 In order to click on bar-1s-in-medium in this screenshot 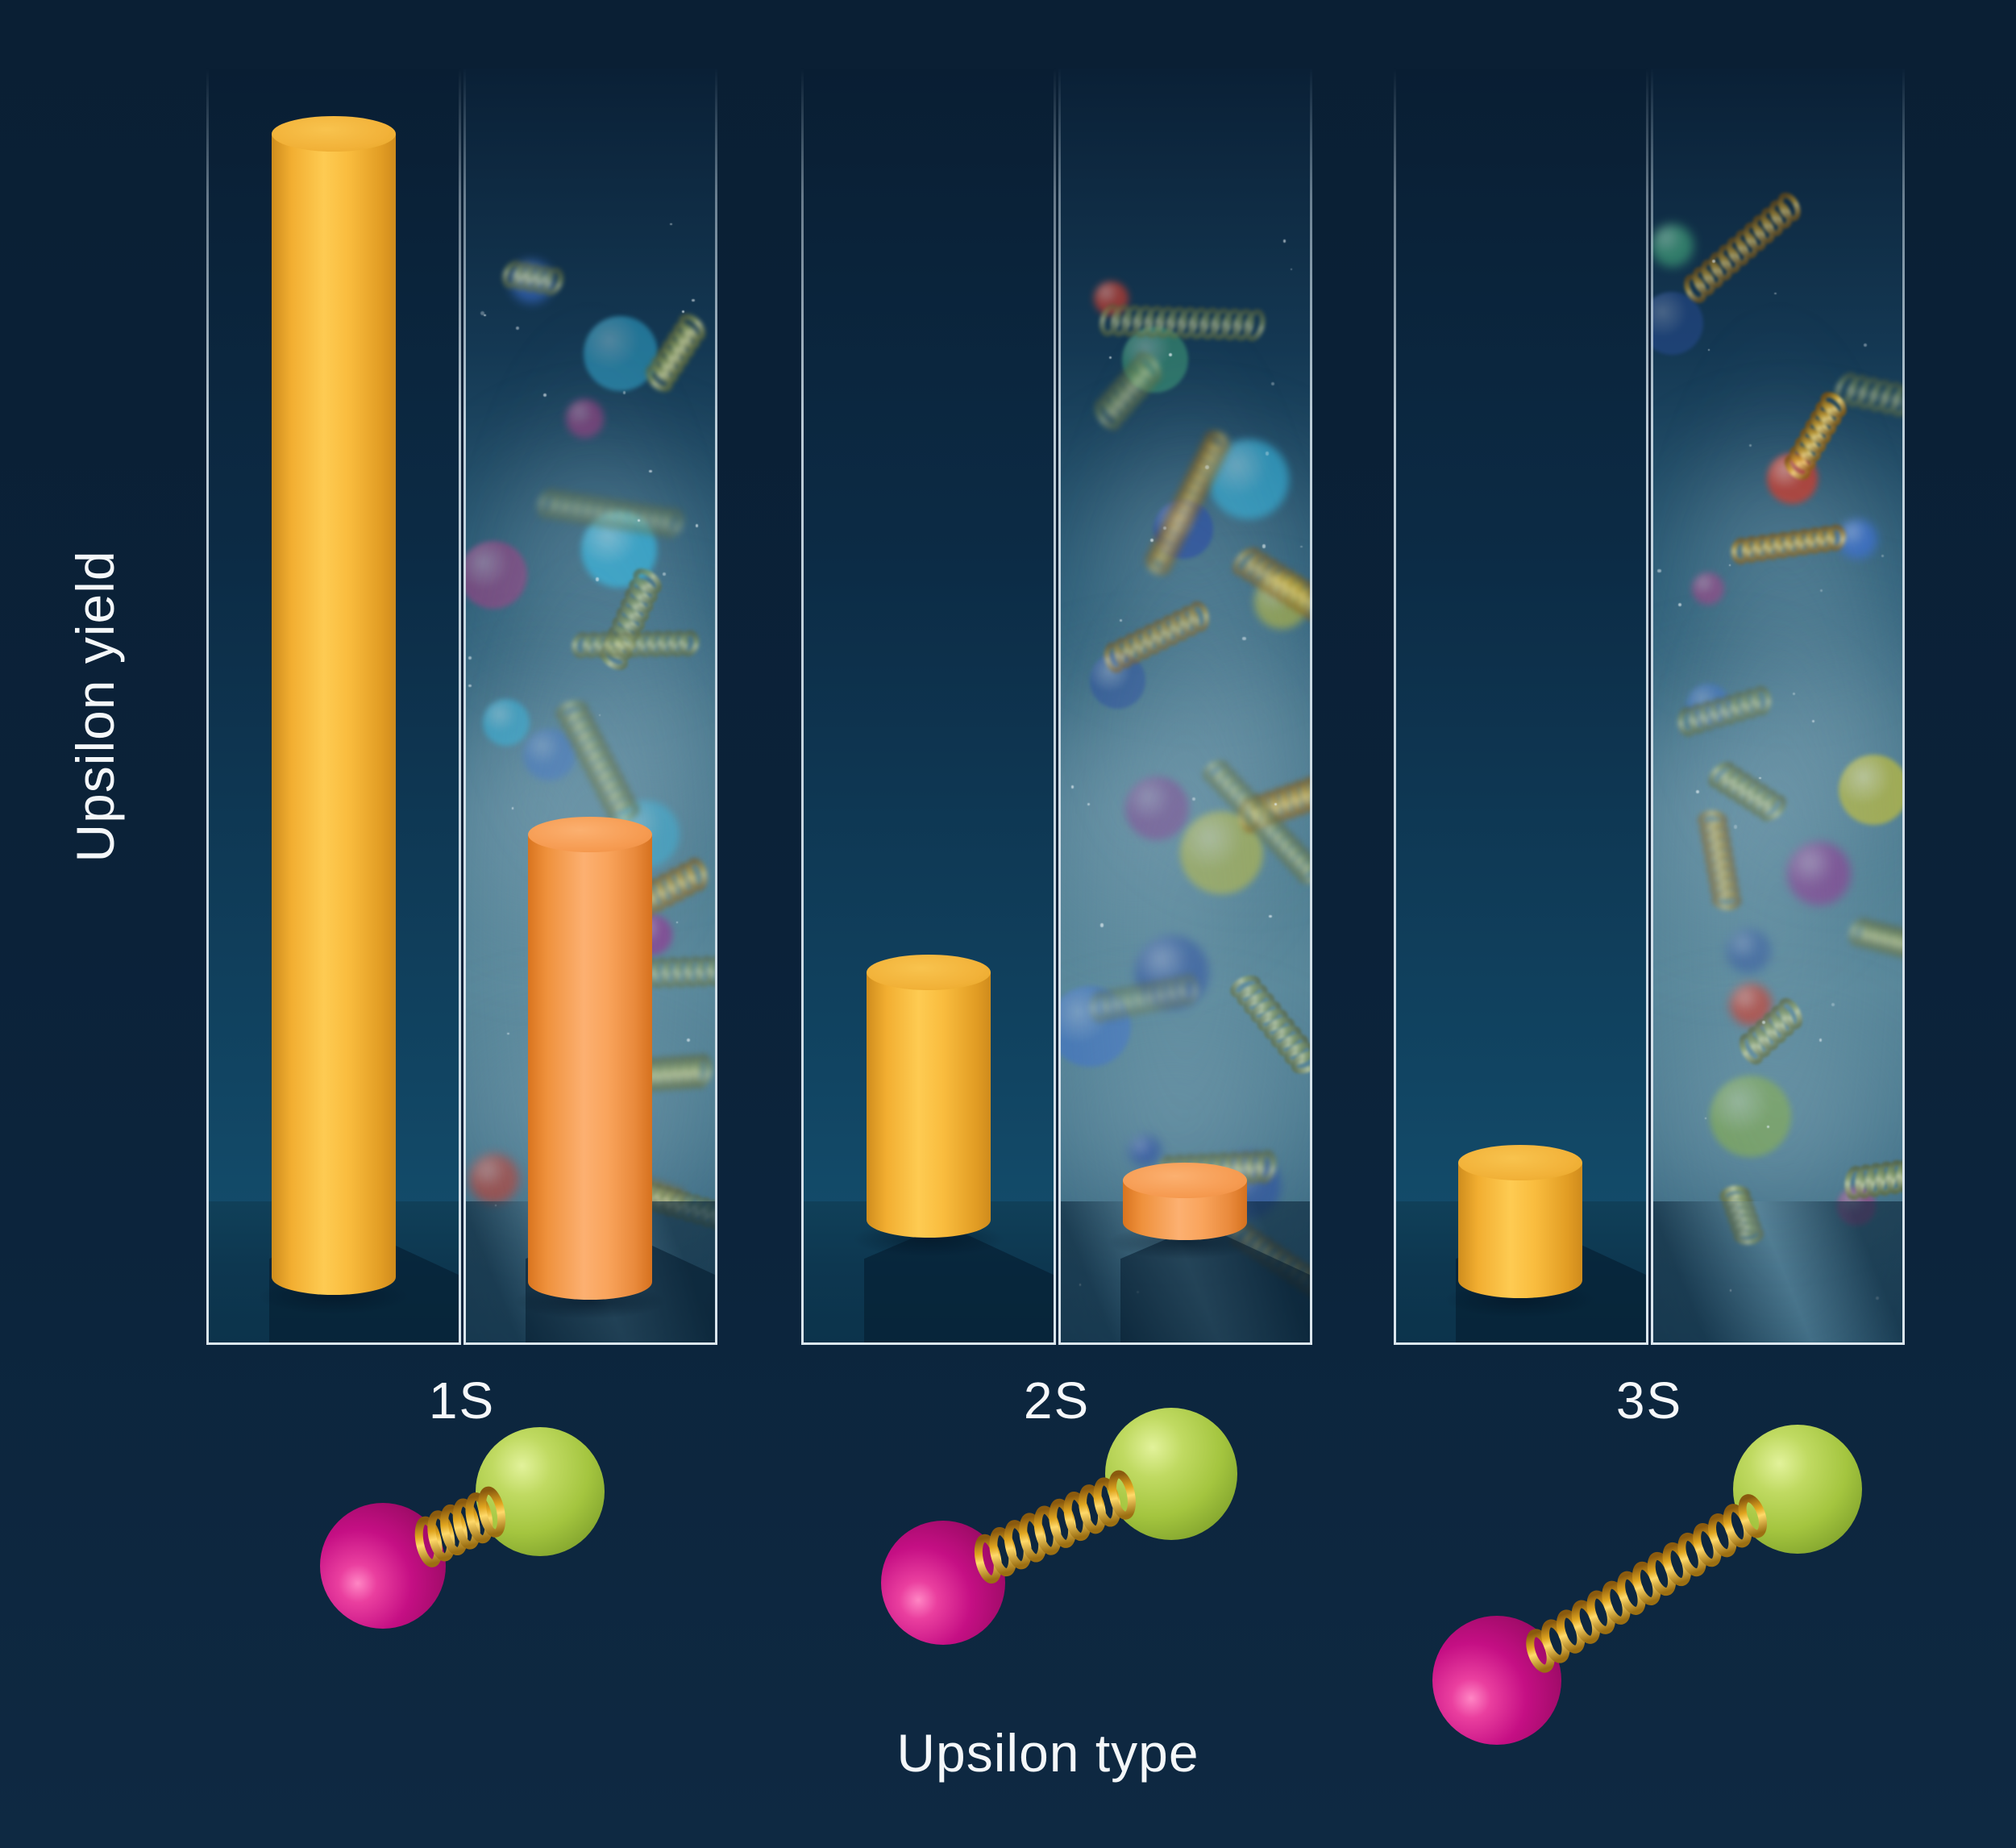, I will do `click(590, 1058)`.